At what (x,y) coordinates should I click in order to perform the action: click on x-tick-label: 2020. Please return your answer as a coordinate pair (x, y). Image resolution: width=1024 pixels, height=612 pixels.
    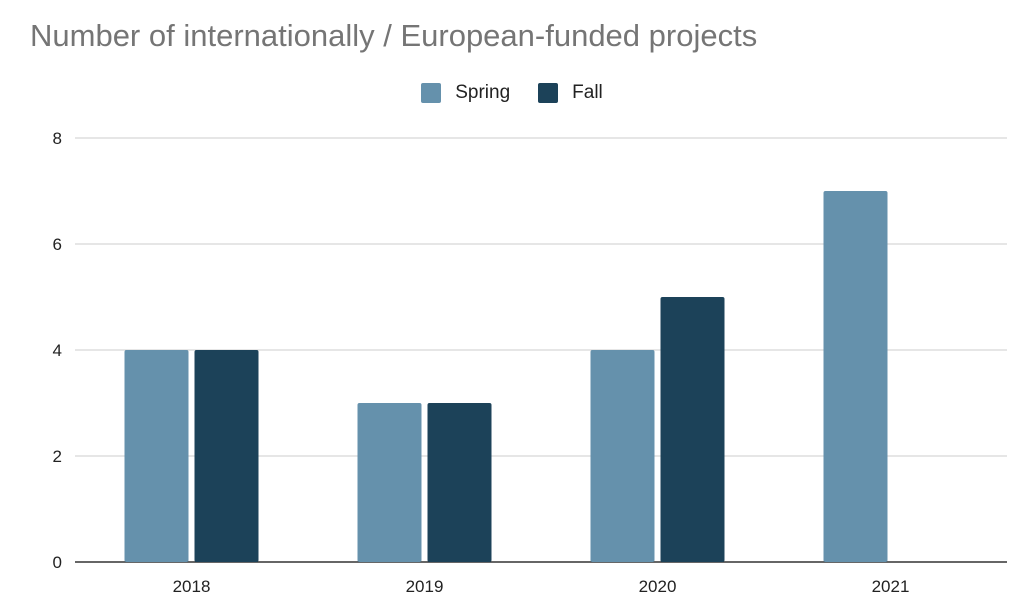
    Looking at the image, I should click on (658, 586).